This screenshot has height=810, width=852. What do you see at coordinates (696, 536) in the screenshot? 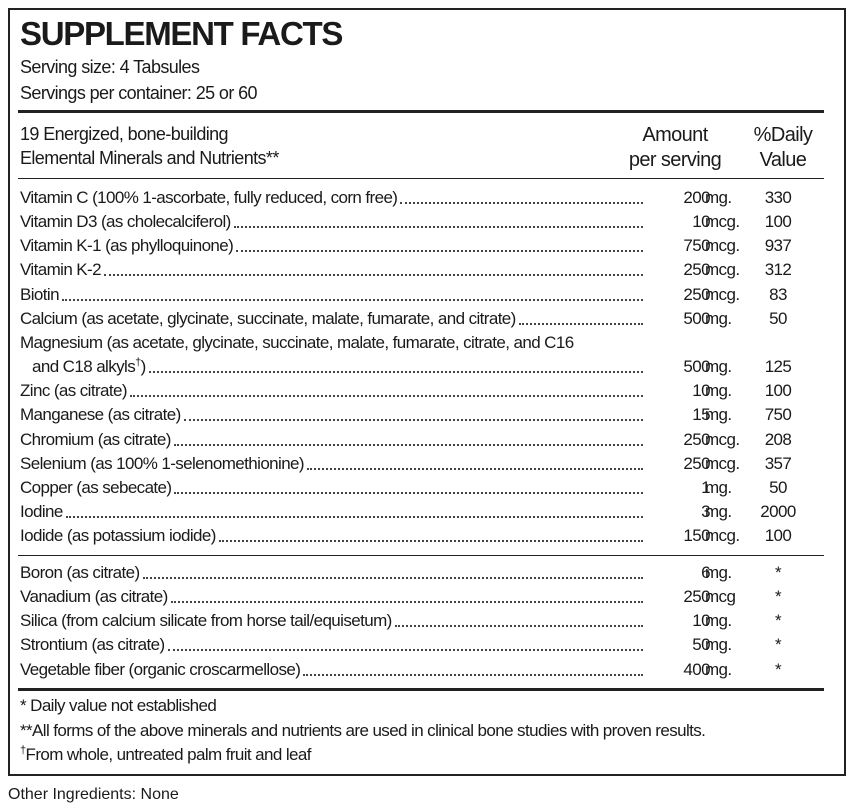
I see `amount: 150` at bounding box center [696, 536].